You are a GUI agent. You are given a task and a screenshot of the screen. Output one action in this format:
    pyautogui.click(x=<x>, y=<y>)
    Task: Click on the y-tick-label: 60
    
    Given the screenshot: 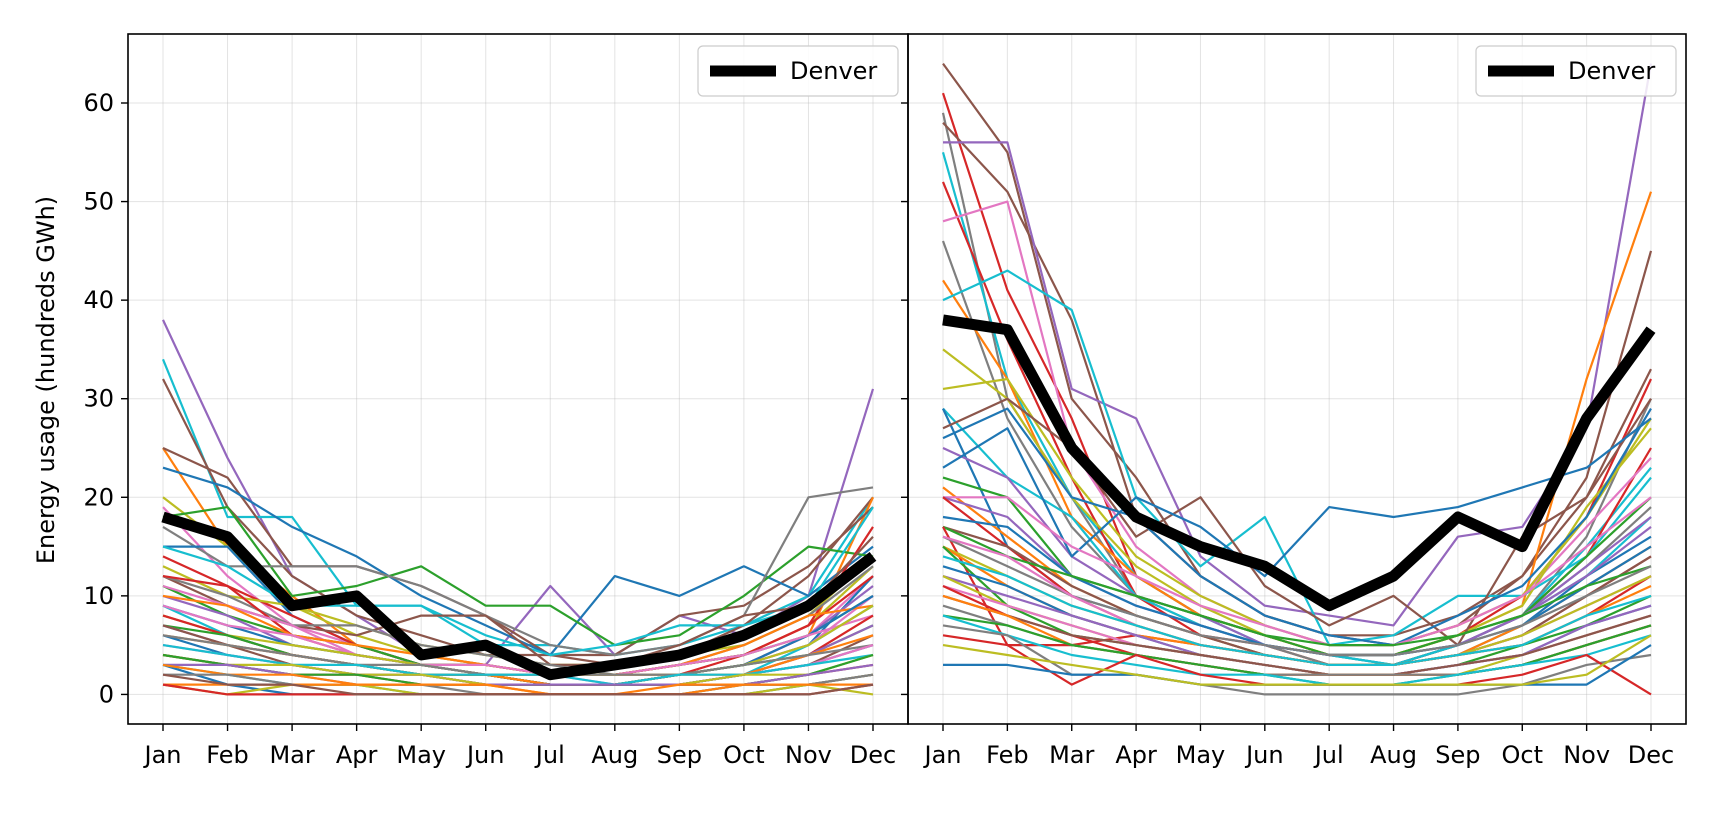 What is the action you would take?
    pyautogui.click(x=98, y=103)
    